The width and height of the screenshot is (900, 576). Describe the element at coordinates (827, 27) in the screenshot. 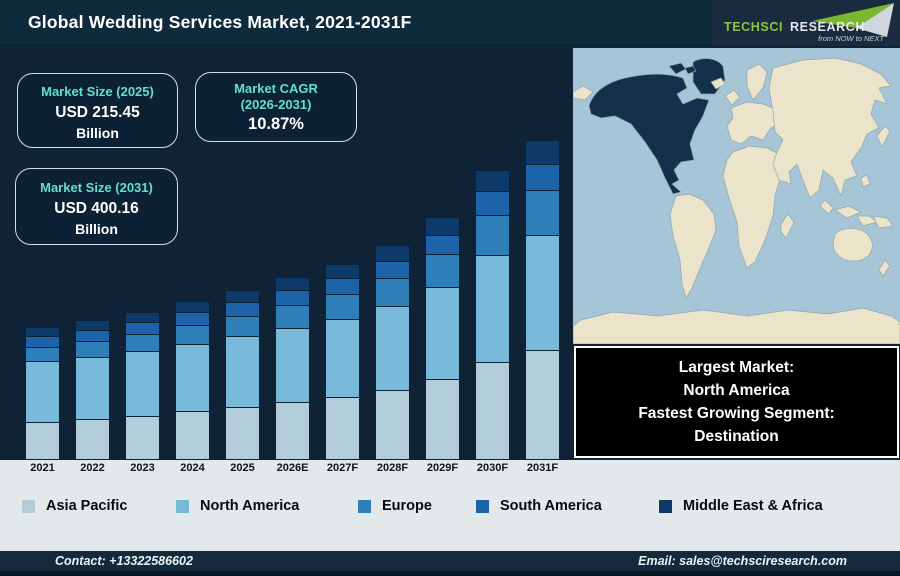

I see `logo-text-research: RESEARCH` at that location.